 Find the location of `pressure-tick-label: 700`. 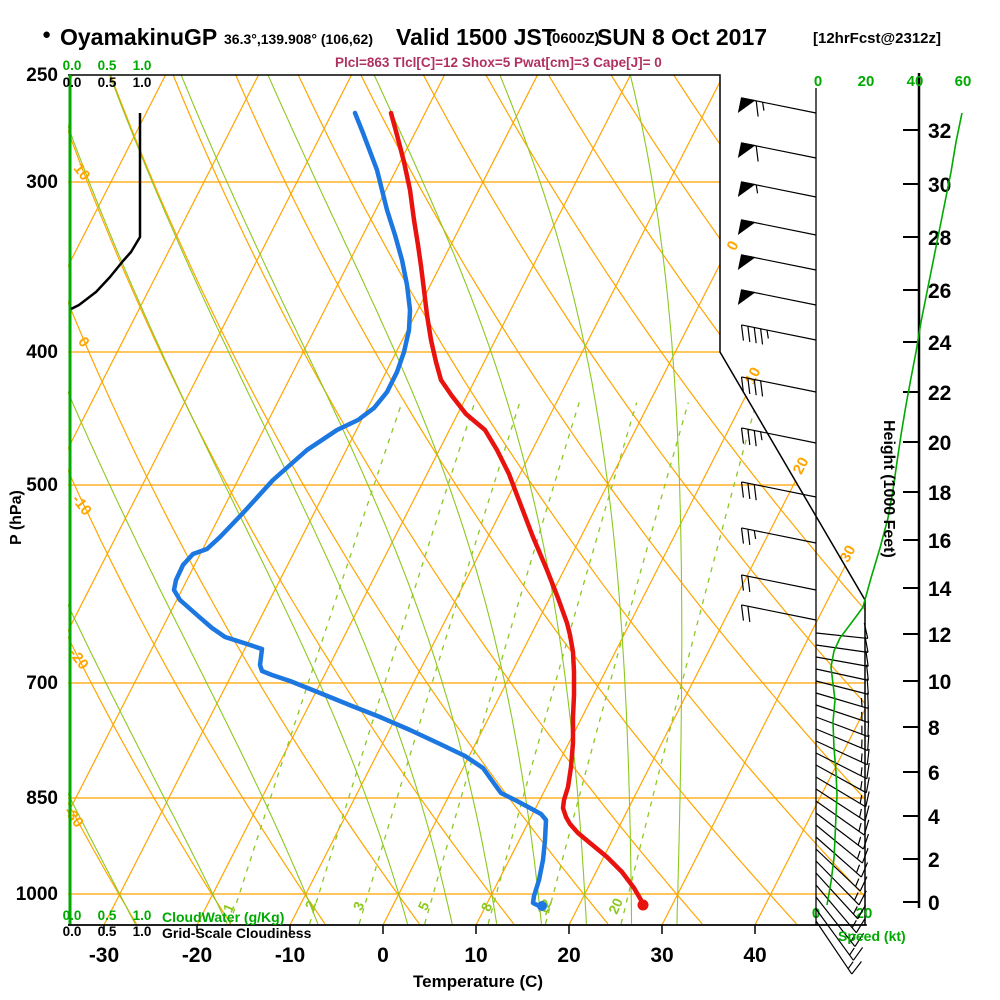

pressure-tick-label: 700 is located at coordinates (42, 683).